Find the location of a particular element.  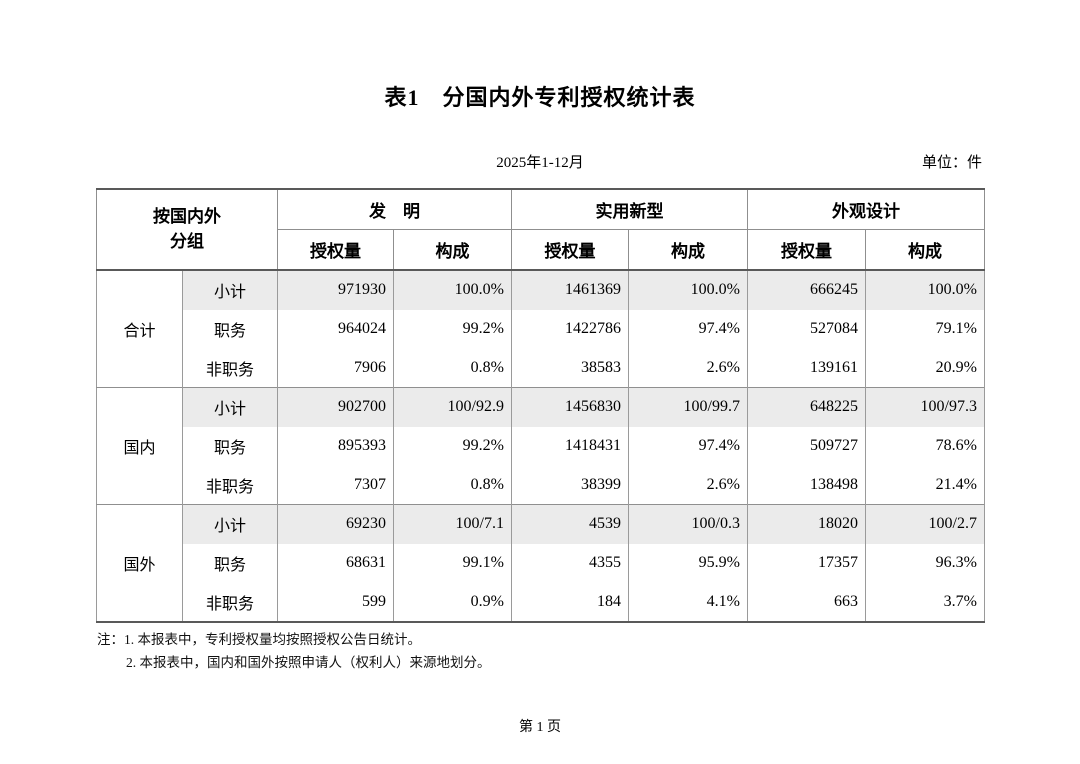

value-cell: 1456830 is located at coordinates (570, 407).